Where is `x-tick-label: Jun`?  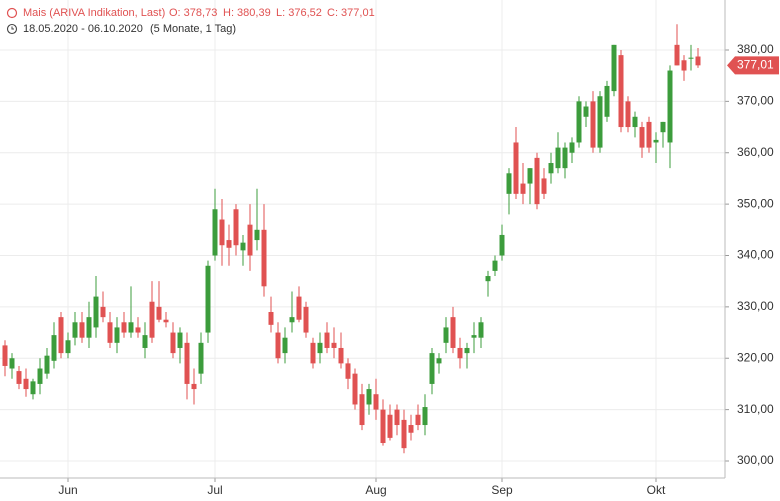
x-tick-label: Jun is located at coordinates (67, 490).